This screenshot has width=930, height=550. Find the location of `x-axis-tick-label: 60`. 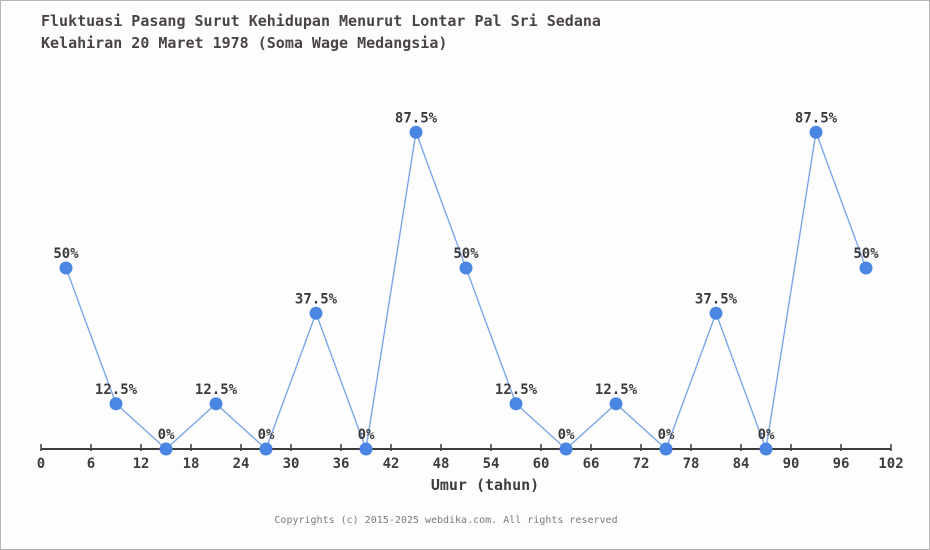

x-axis-tick-label: 60 is located at coordinates (541, 464).